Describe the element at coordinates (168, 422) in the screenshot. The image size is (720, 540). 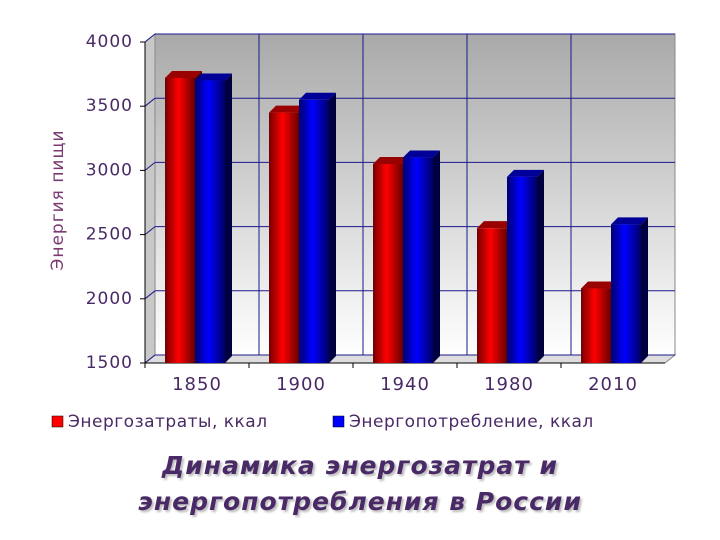
I see `legend-label: Энергозатраты, ккал` at that location.